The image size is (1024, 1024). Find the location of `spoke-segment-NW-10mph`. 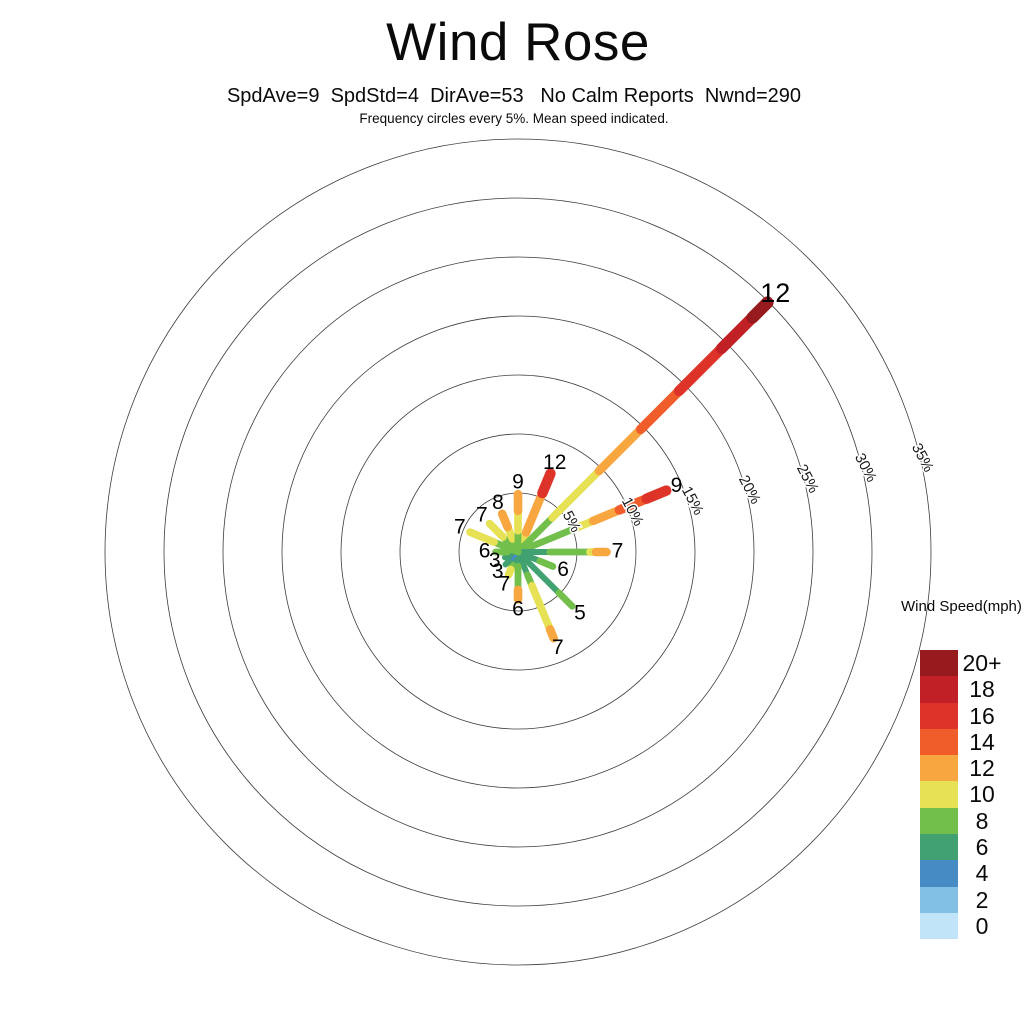

spoke-segment-NW-10mph is located at coordinates (496, 530).